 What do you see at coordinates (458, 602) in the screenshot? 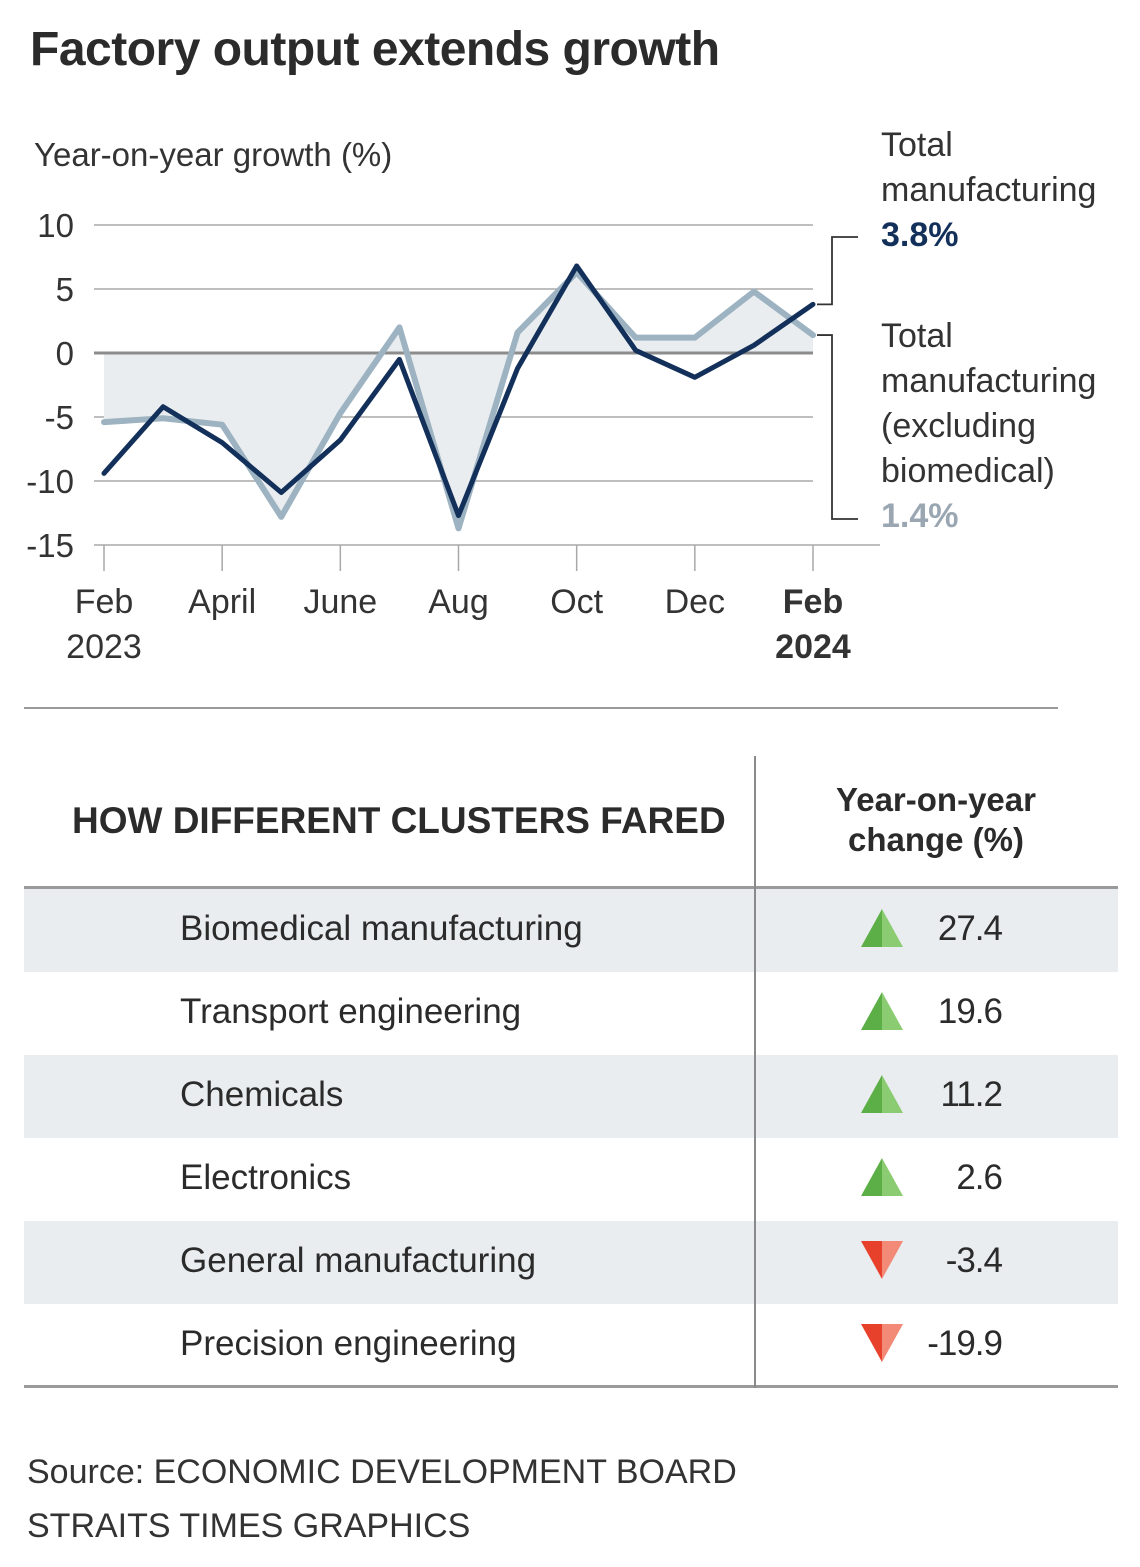
I see `x-tick-label: Aug` at bounding box center [458, 602].